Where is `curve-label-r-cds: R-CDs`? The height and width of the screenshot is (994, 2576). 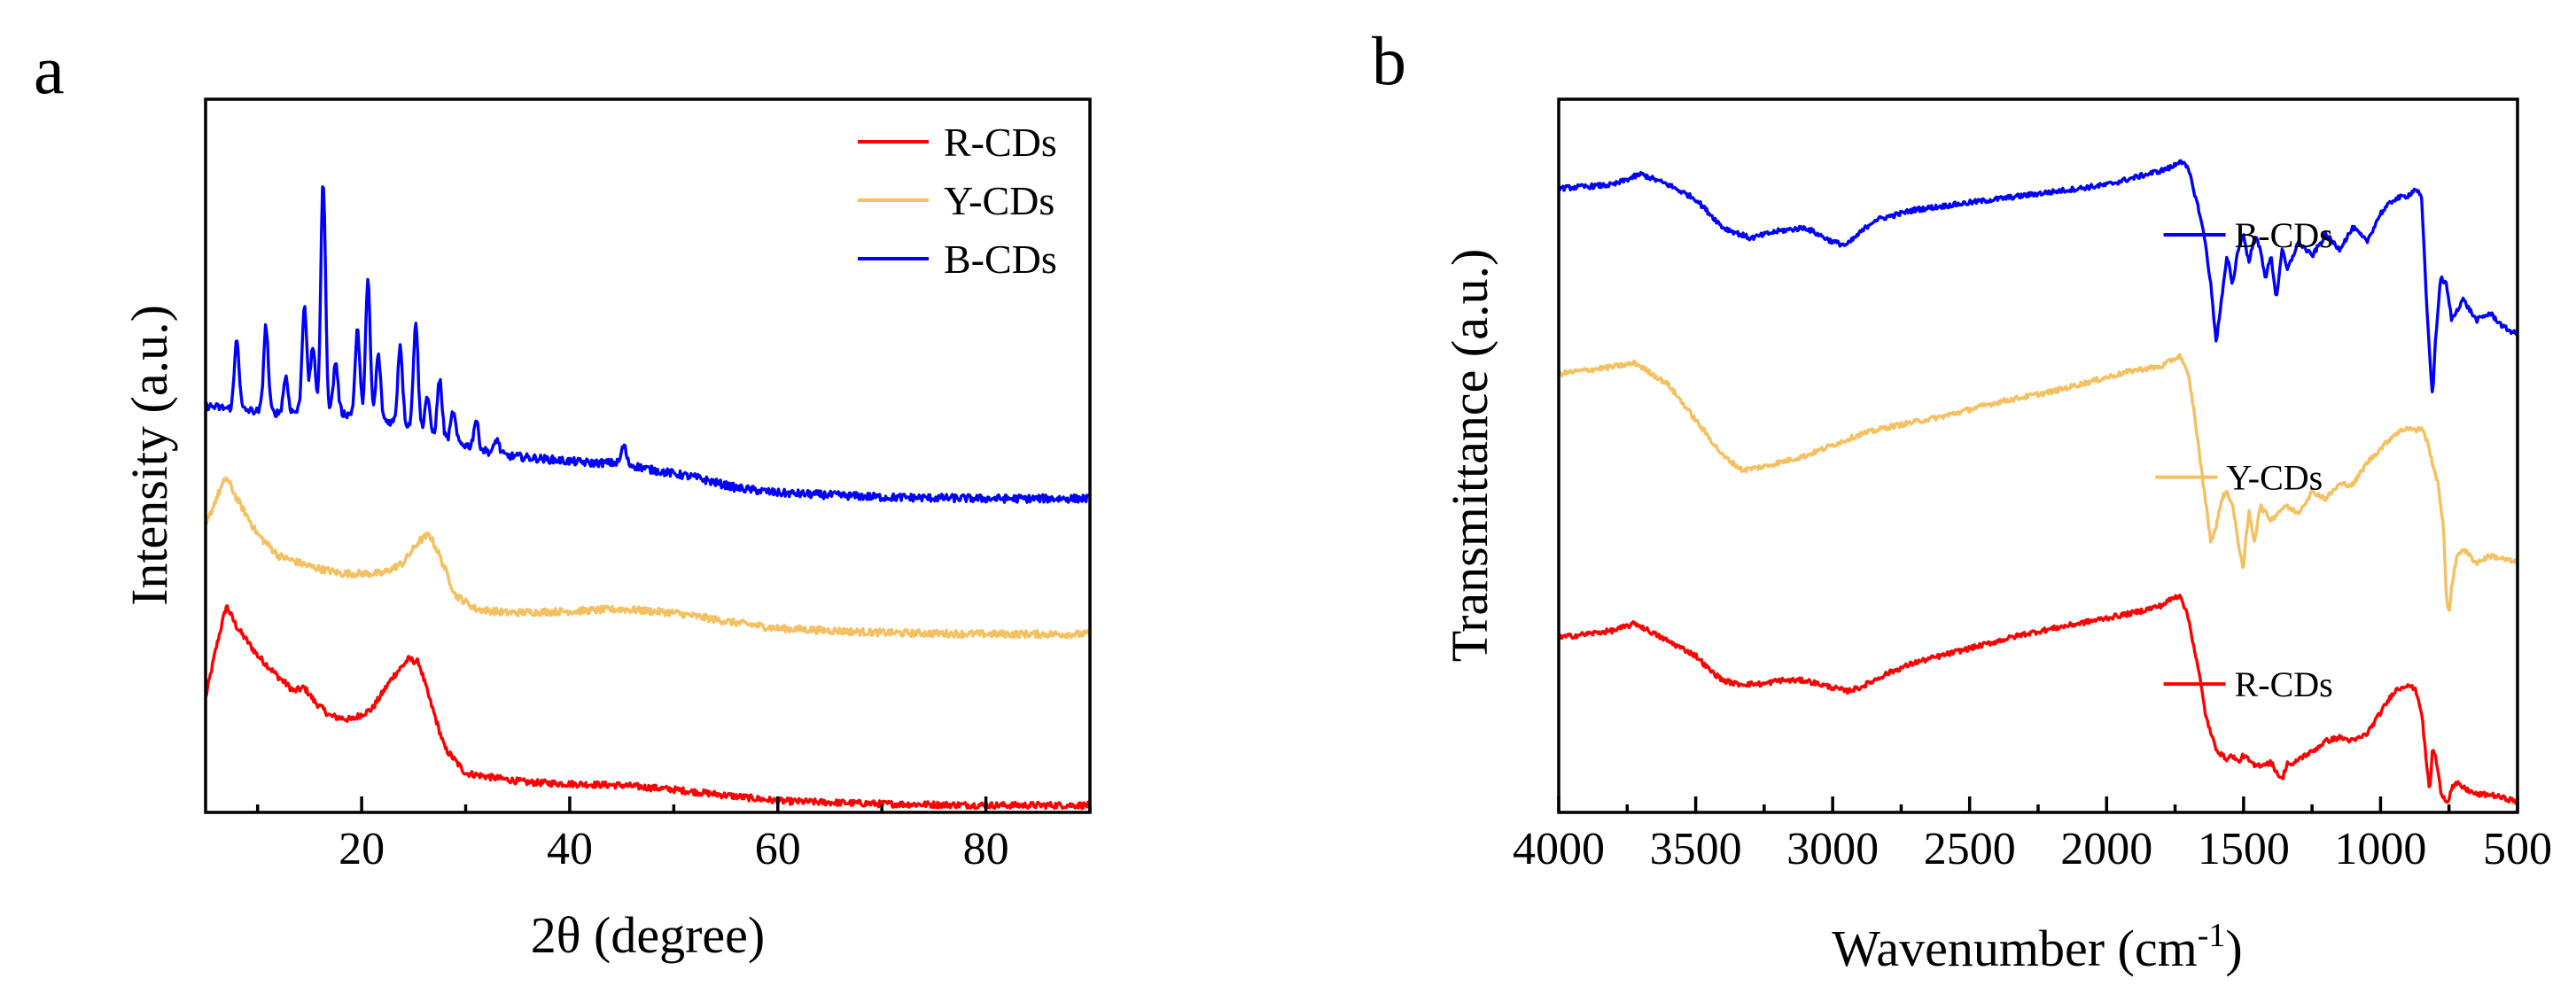
curve-label-r-cds: R-CDs is located at coordinates (2284, 684).